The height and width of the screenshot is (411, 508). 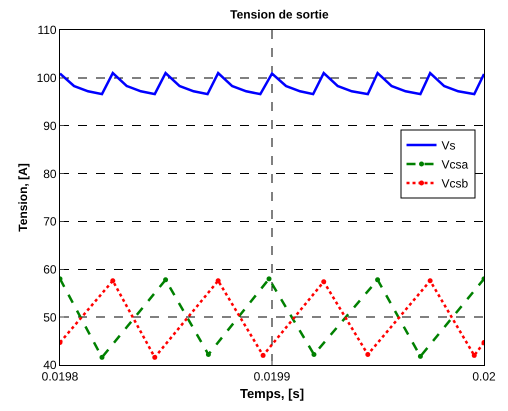 What do you see at coordinates (272, 84) in the screenshot?
I see `line-series` at bounding box center [272, 84].